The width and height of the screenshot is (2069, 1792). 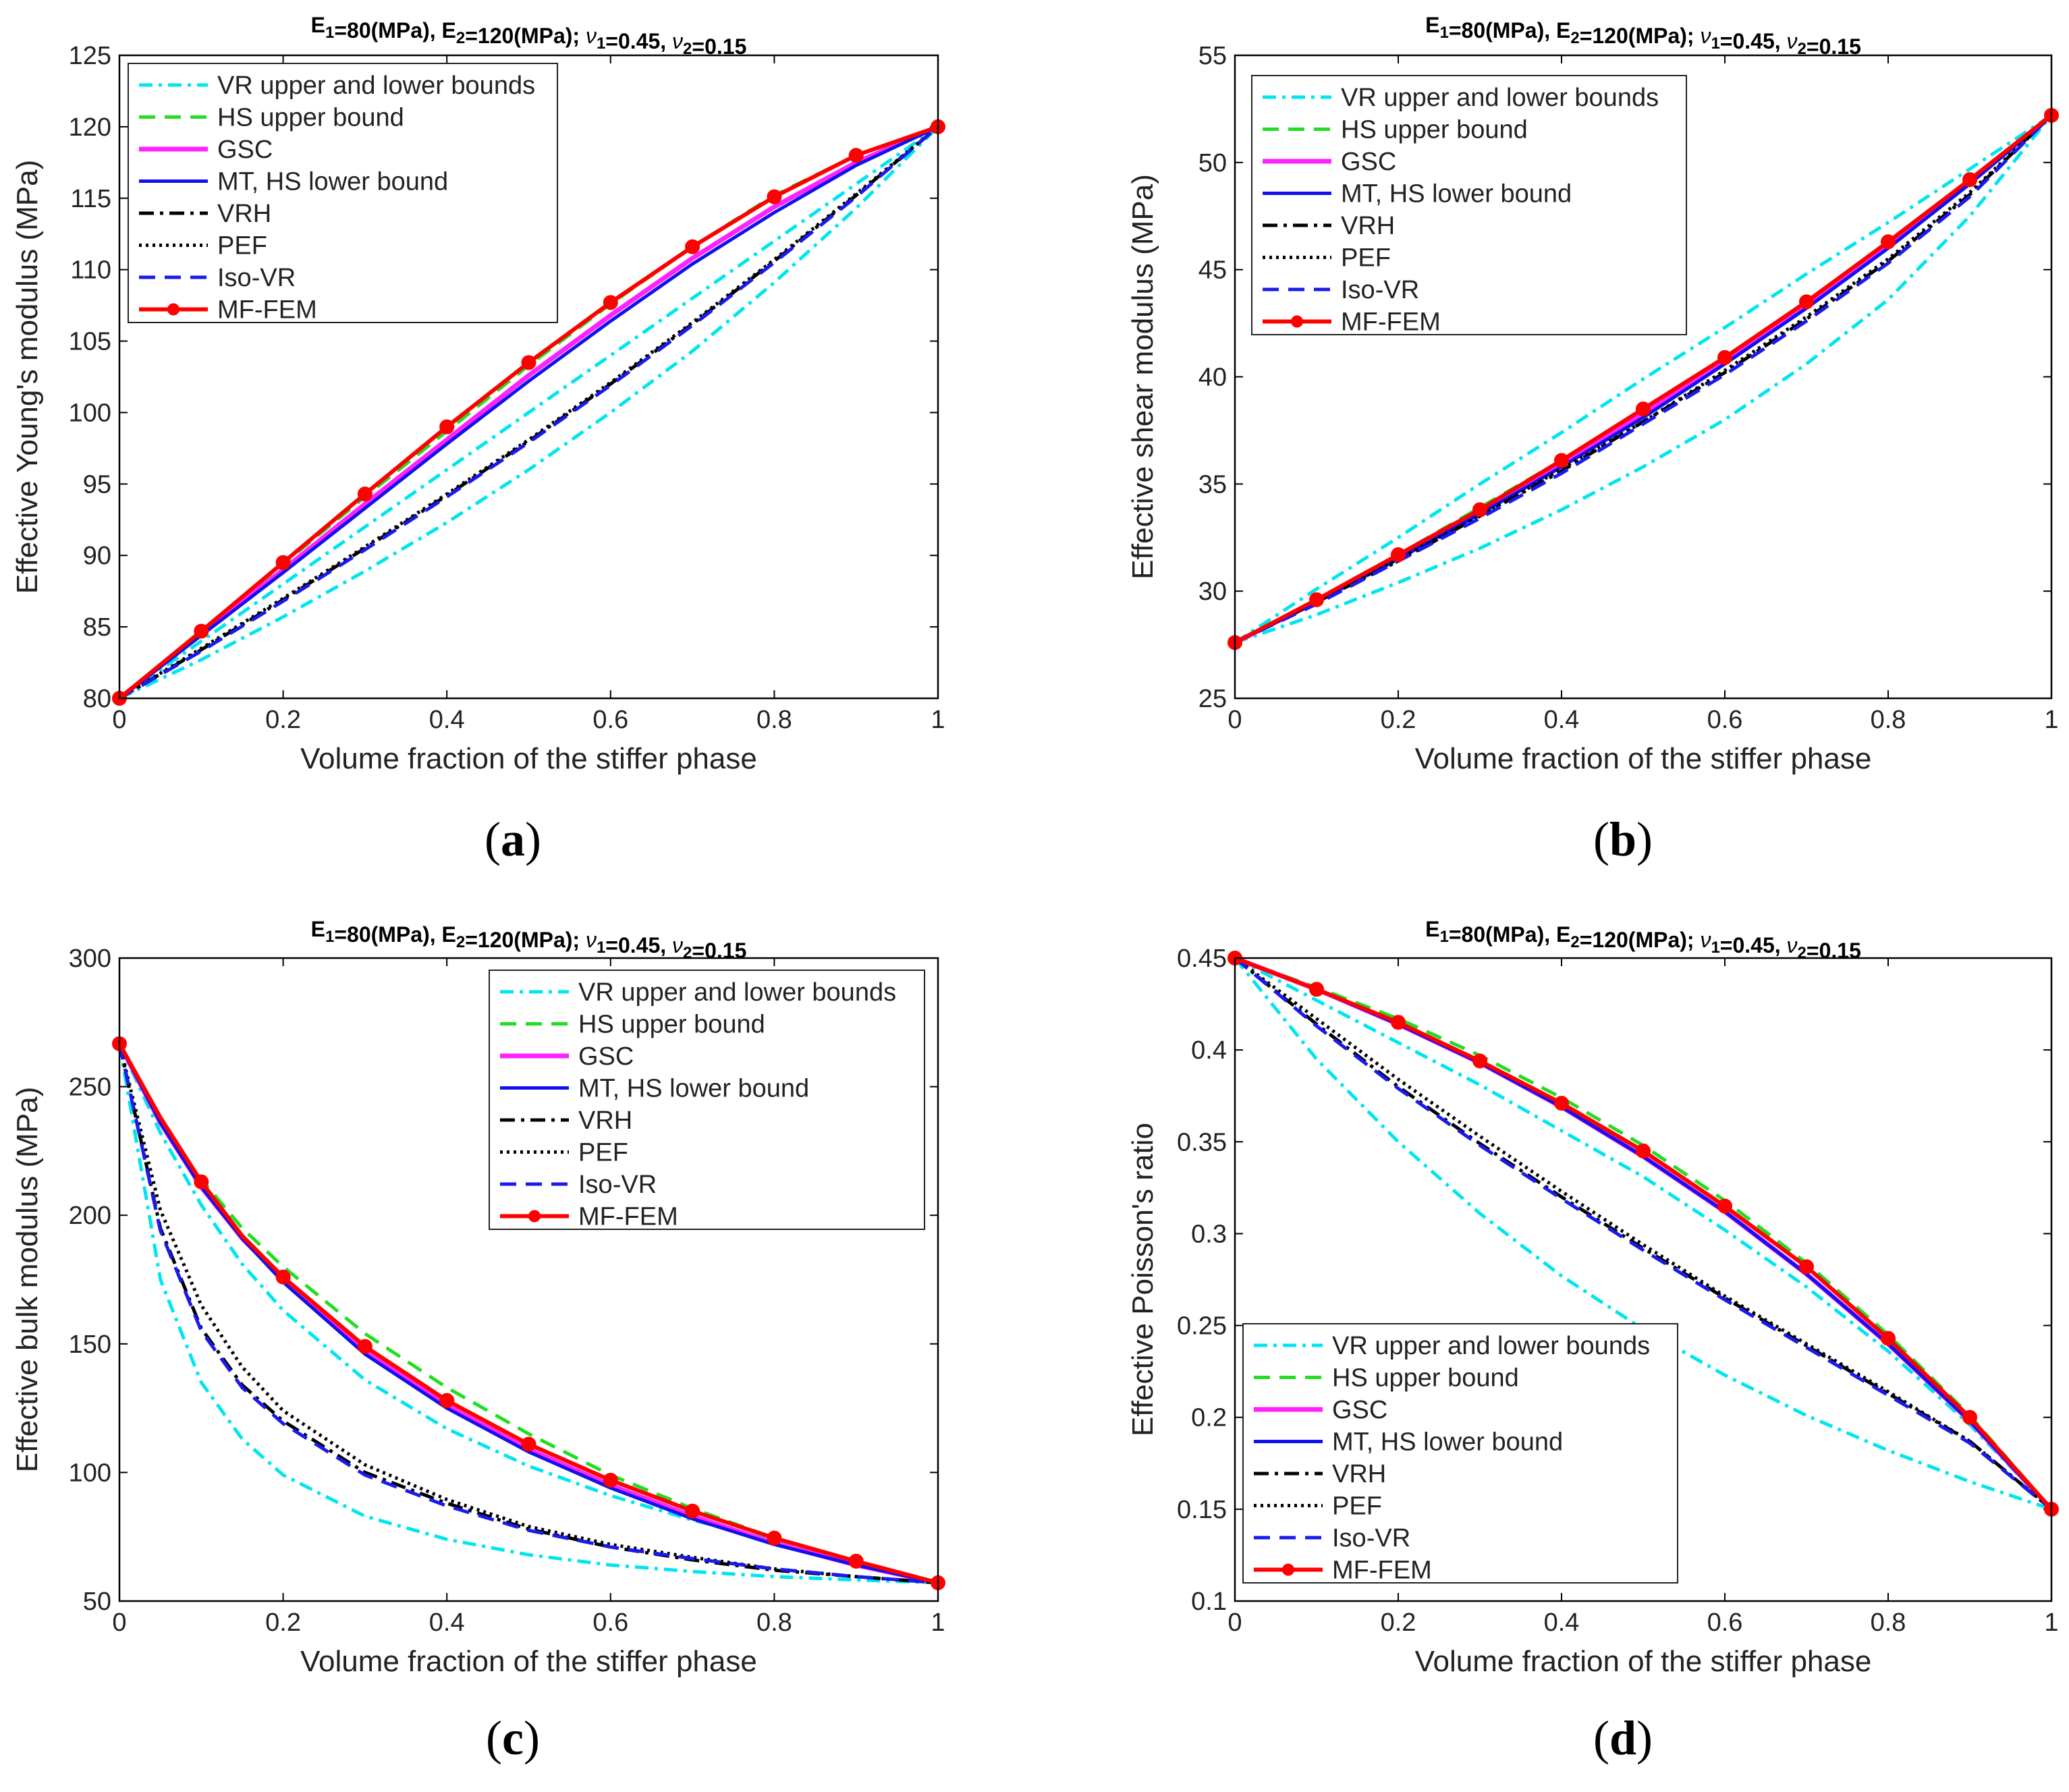 I want to click on y-tick-label: 45, so click(x=1212, y=270).